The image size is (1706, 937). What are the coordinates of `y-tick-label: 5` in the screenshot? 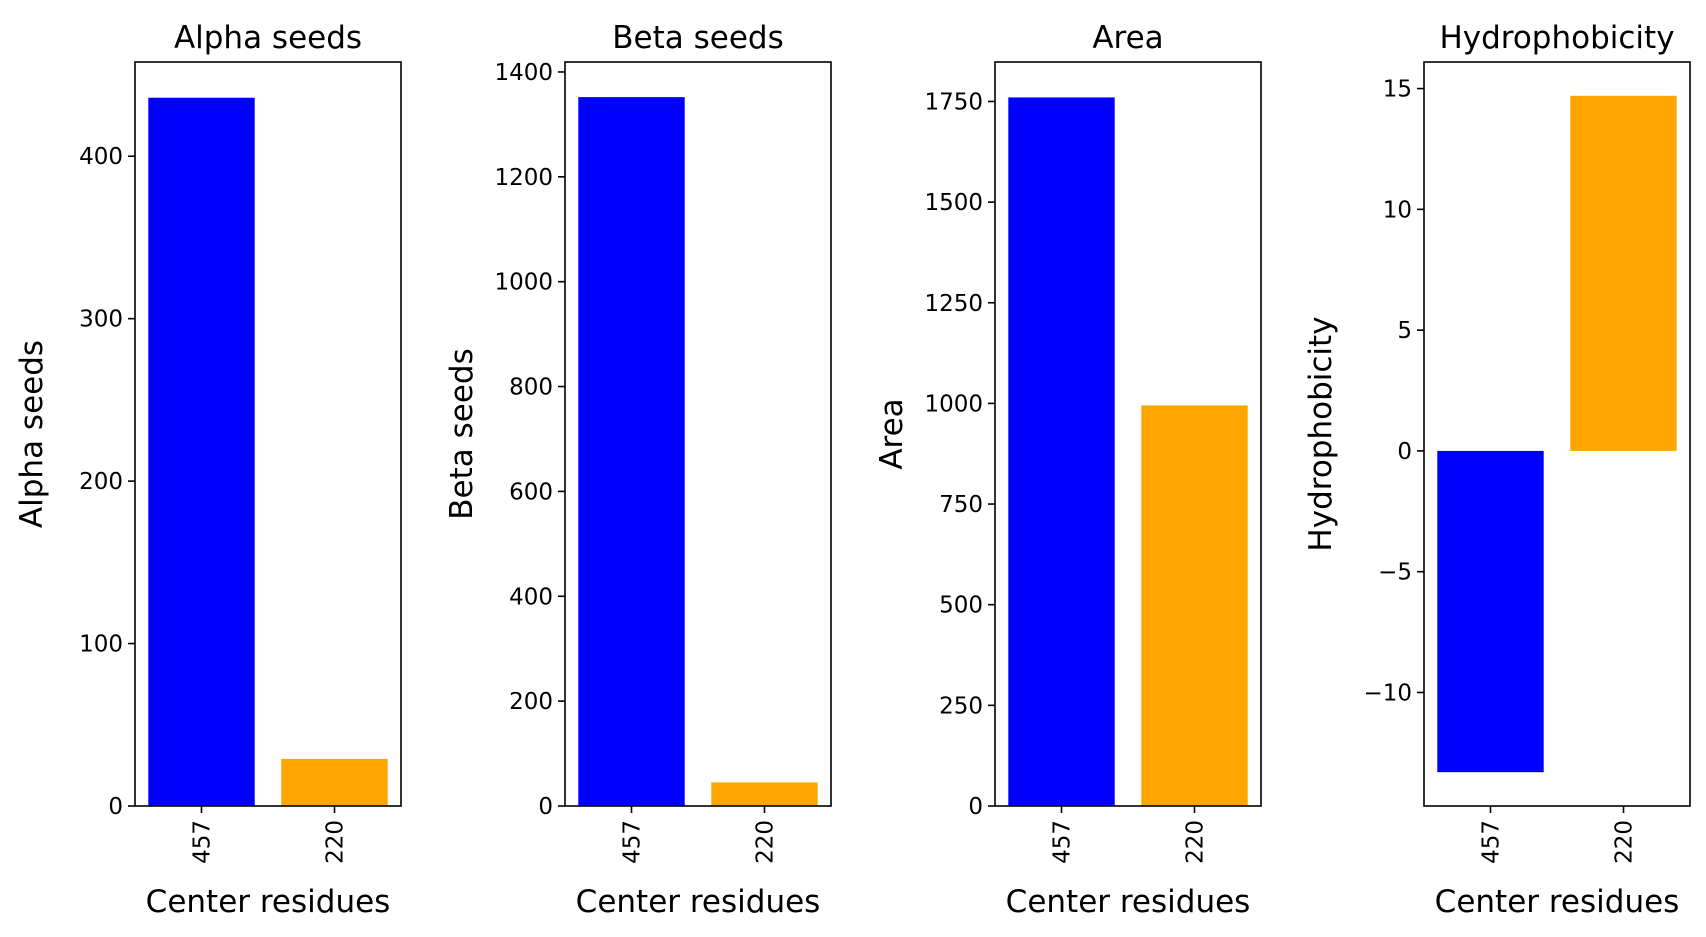 It's located at (1404, 331).